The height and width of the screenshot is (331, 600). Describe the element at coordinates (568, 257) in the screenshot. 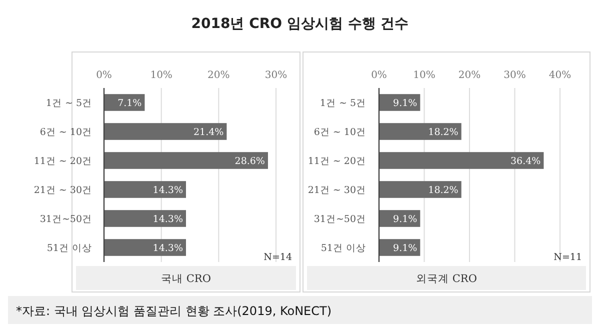

I see `annotation: N=11` at that location.